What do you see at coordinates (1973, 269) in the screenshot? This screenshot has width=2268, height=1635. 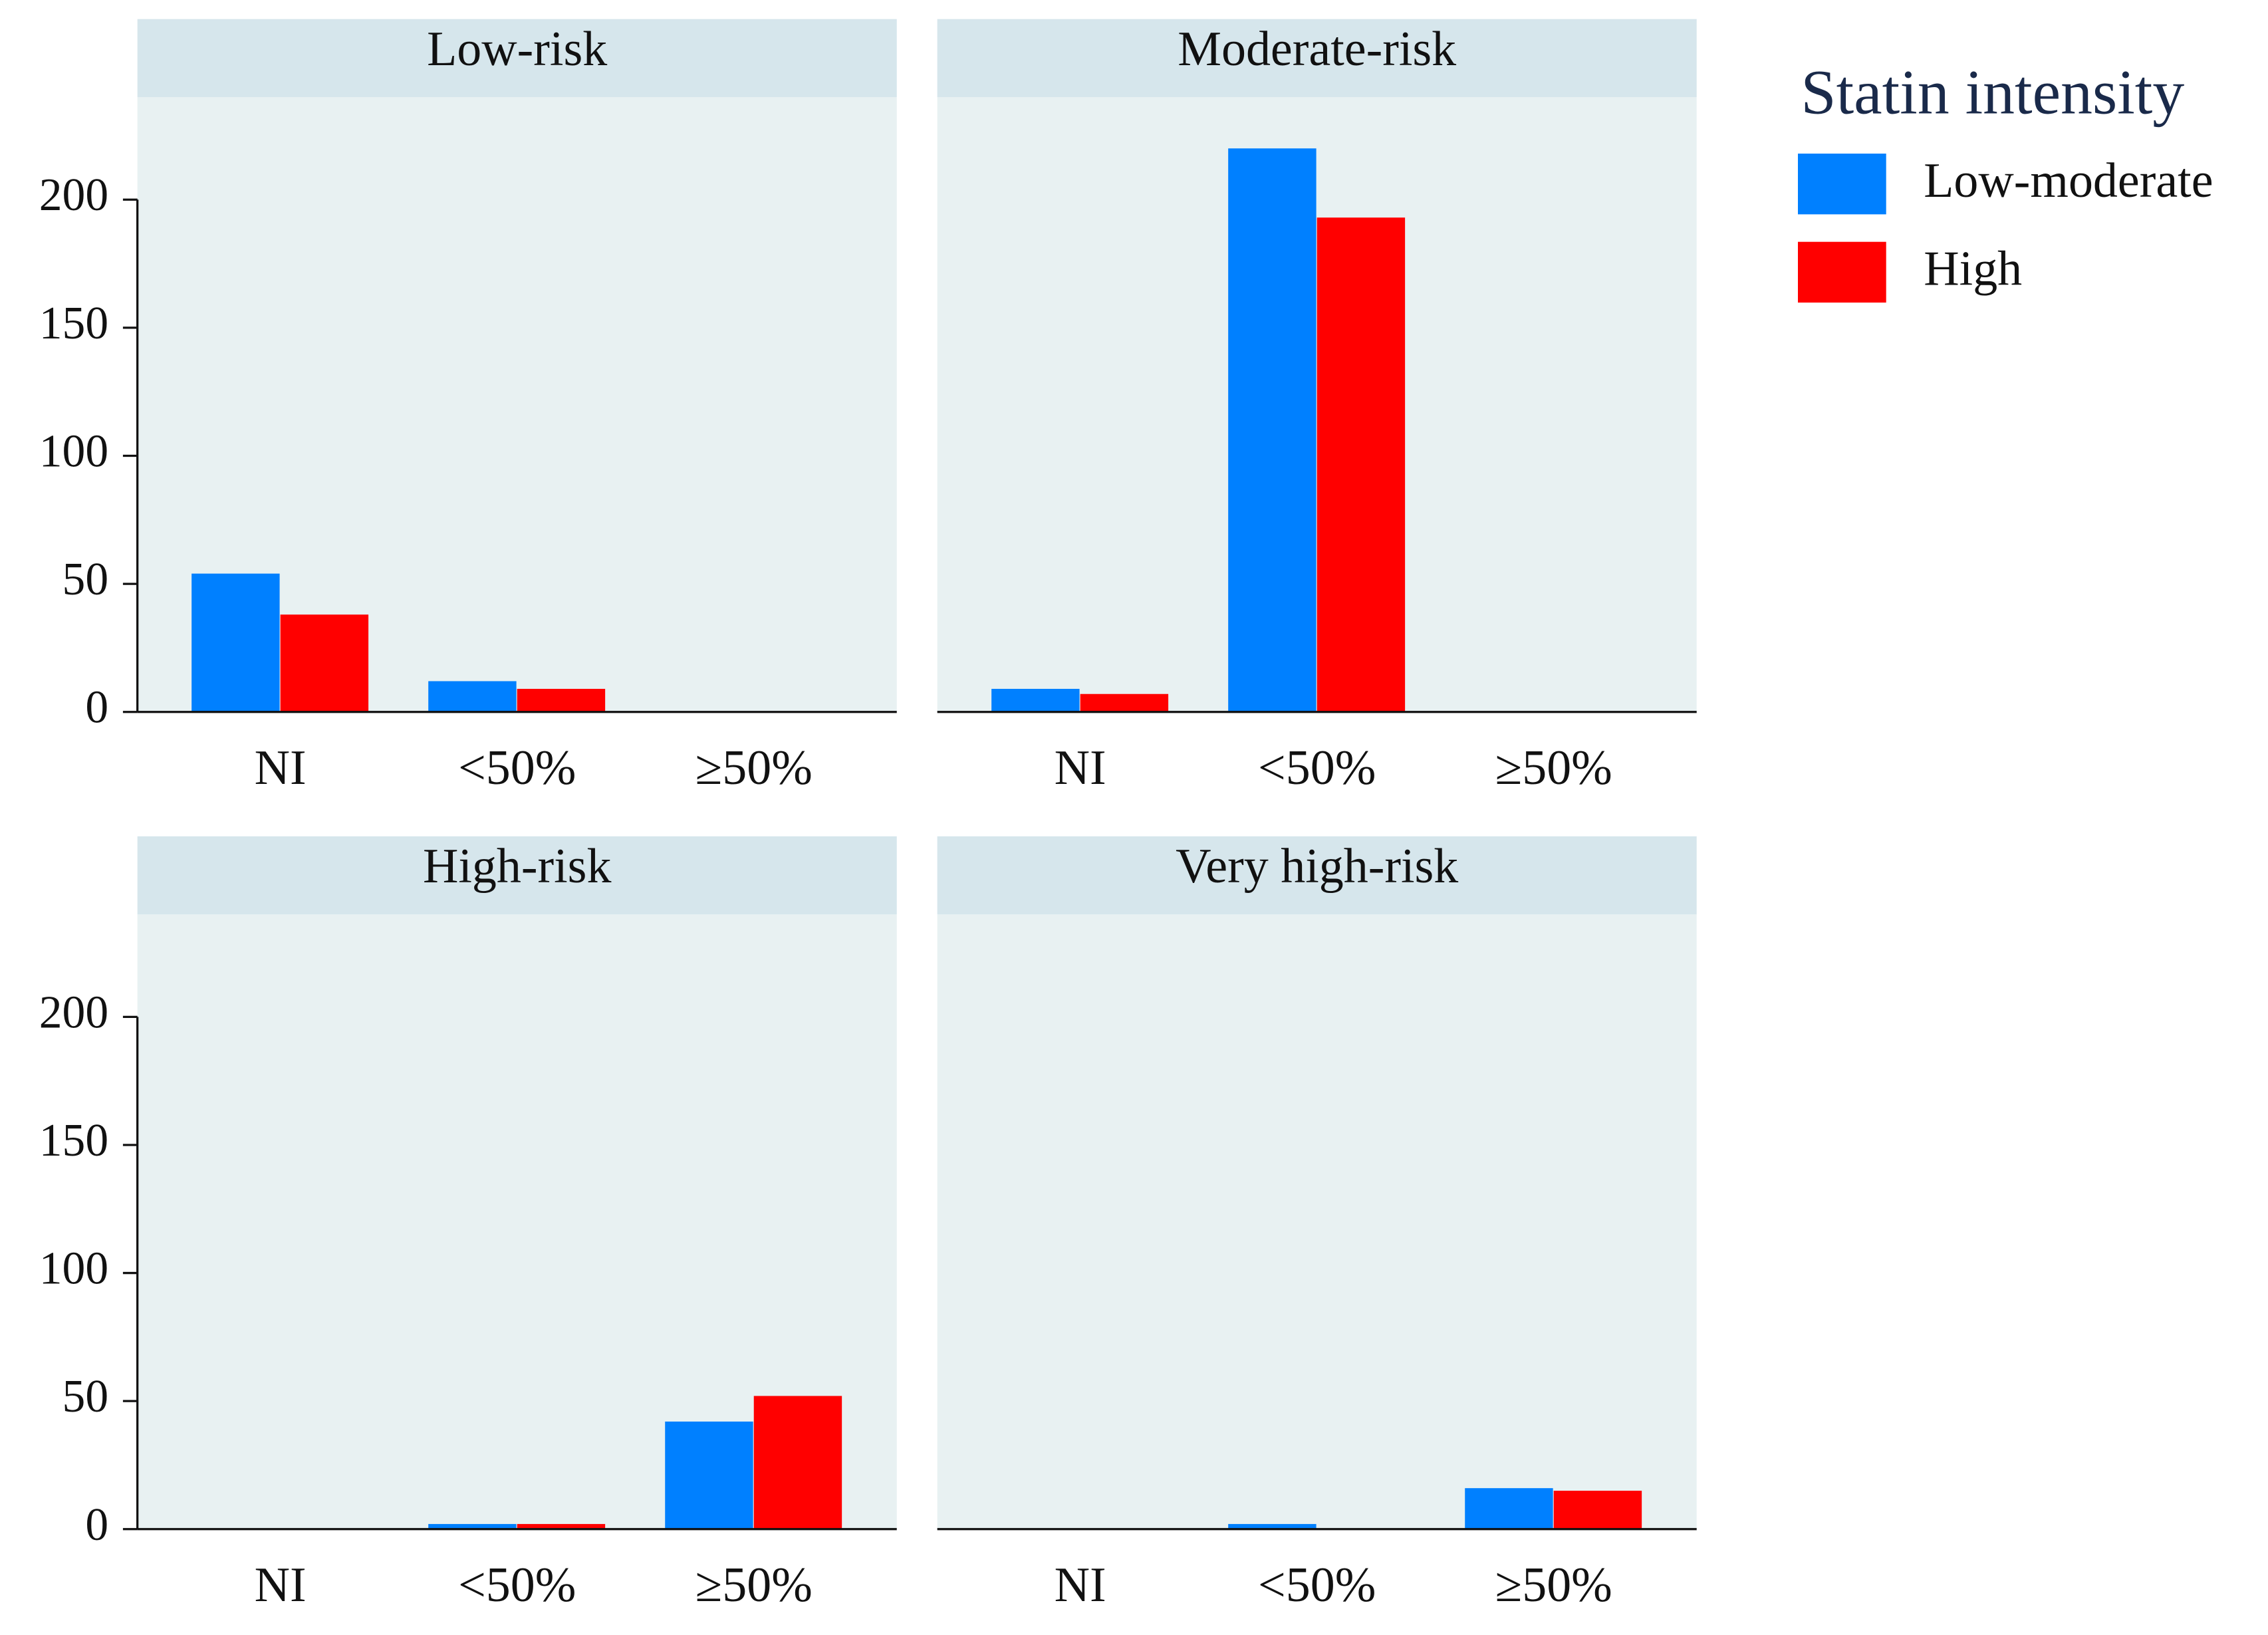 I see `legend-label: High` at bounding box center [1973, 269].